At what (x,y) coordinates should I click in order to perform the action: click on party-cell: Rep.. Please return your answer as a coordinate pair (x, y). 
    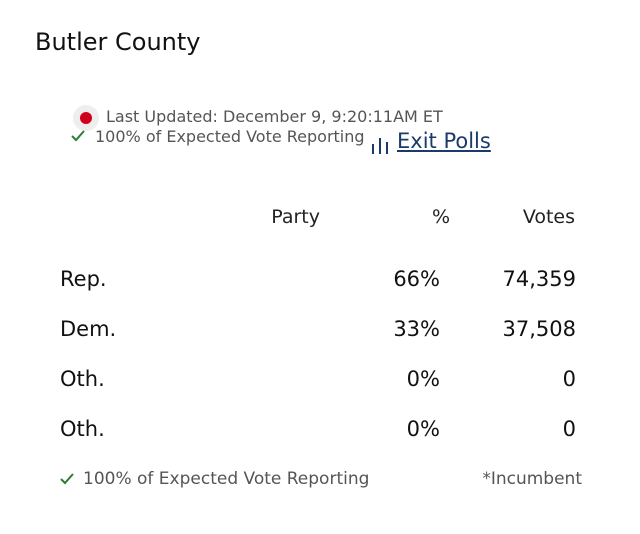
    Looking at the image, I should click on (83, 279).